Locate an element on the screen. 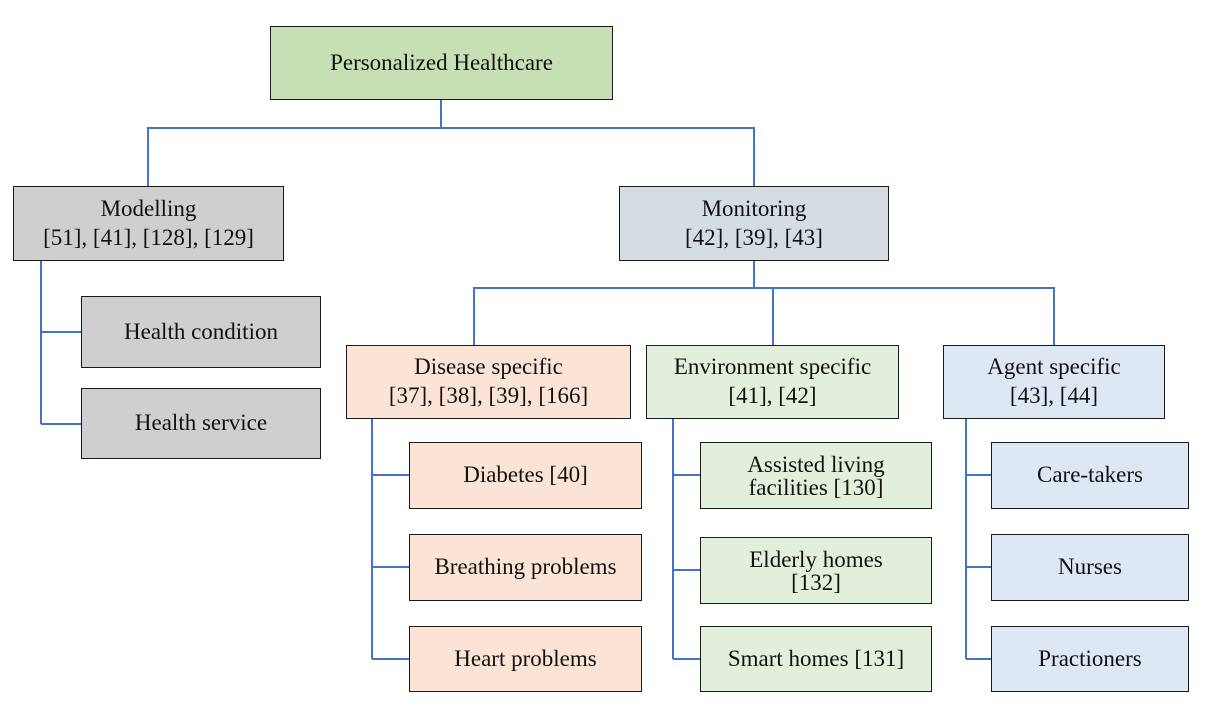 The width and height of the screenshot is (1206, 710). disease-specific-node: Disease specific [37], [38], [39], [166] is located at coordinates (488, 382).